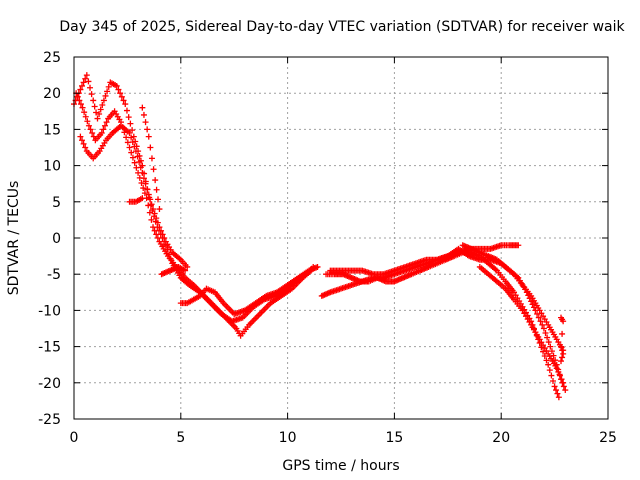 The width and height of the screenshot is (640, 480). Describe the element at coordinates (394, 438) in the screenshot. I see `x-tick-label: 15` at that location.